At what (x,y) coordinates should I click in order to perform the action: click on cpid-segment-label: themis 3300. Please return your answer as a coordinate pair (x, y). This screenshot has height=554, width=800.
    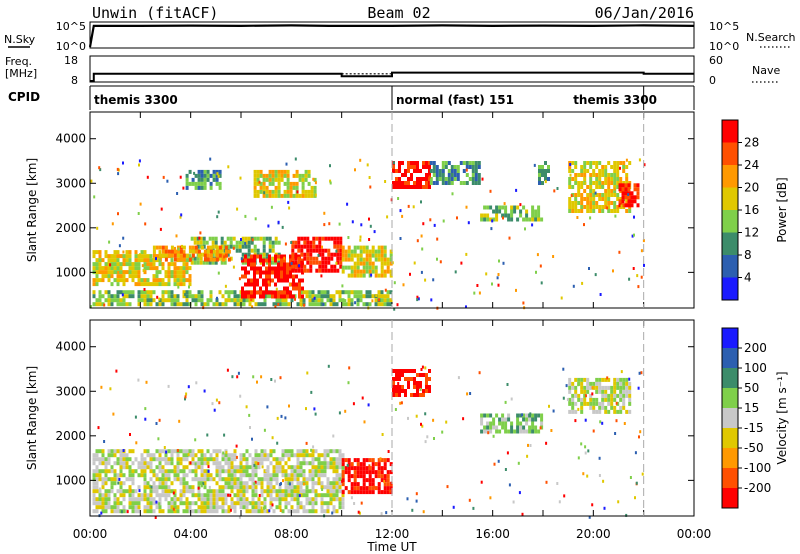
    Looking at the image, I should click on (136, 100).